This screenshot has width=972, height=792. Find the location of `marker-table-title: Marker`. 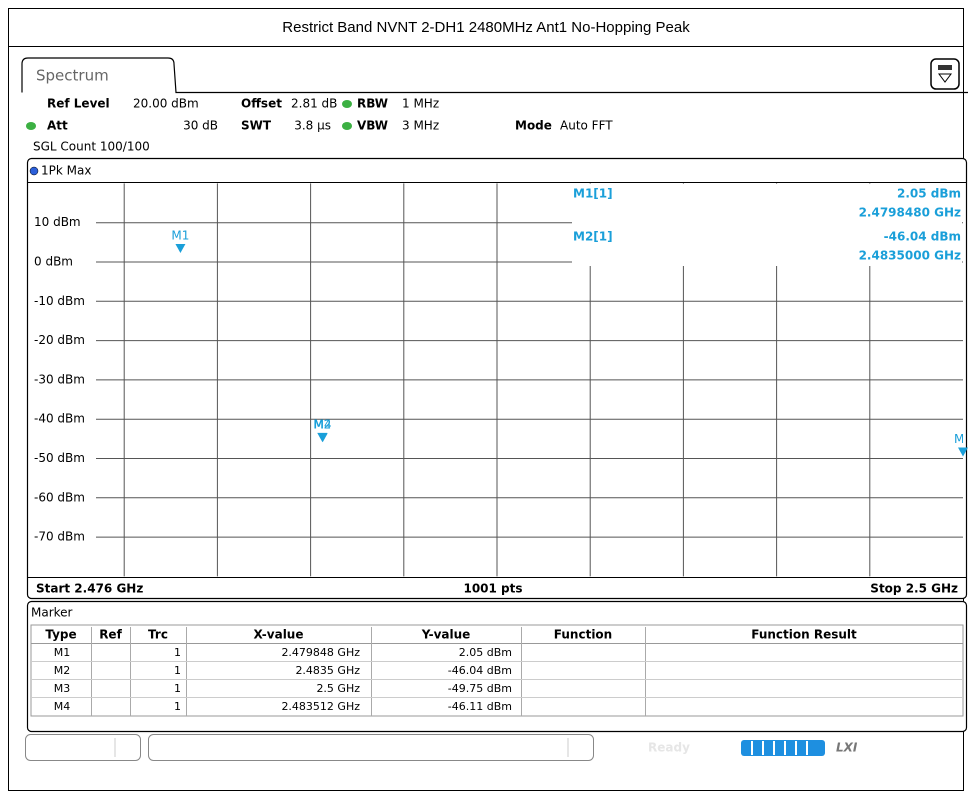

marker-table-title: Marker is located at coordinates (52, 613).